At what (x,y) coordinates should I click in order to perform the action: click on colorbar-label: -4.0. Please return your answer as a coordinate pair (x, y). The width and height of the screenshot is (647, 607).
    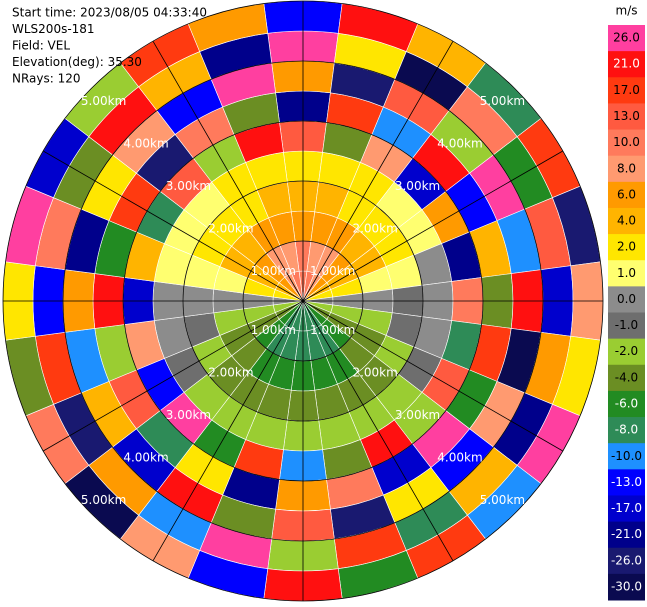
    Looking at the image, I should click on (626, 377).